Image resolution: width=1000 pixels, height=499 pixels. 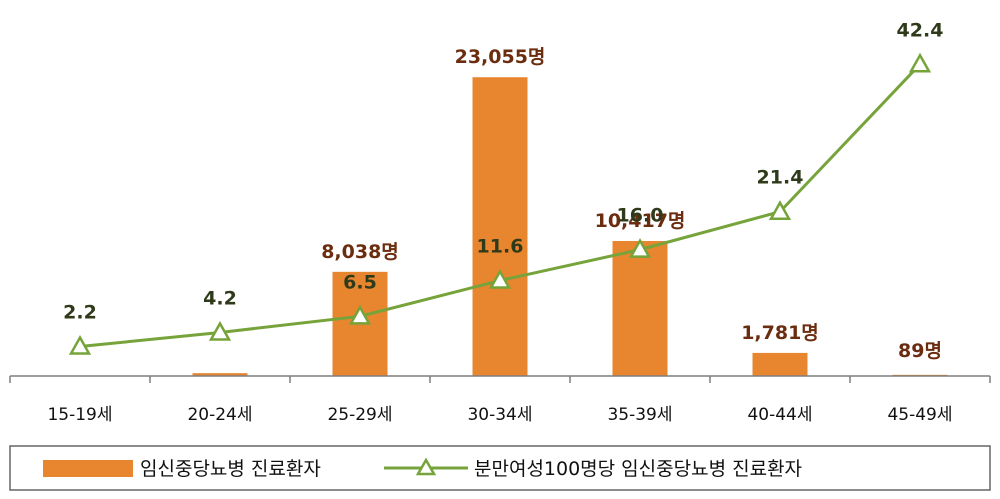 What do you see at coordinates (780, 210) in the screenshot?
I see `line-point-40-44세` at bounding box center [780, 210].